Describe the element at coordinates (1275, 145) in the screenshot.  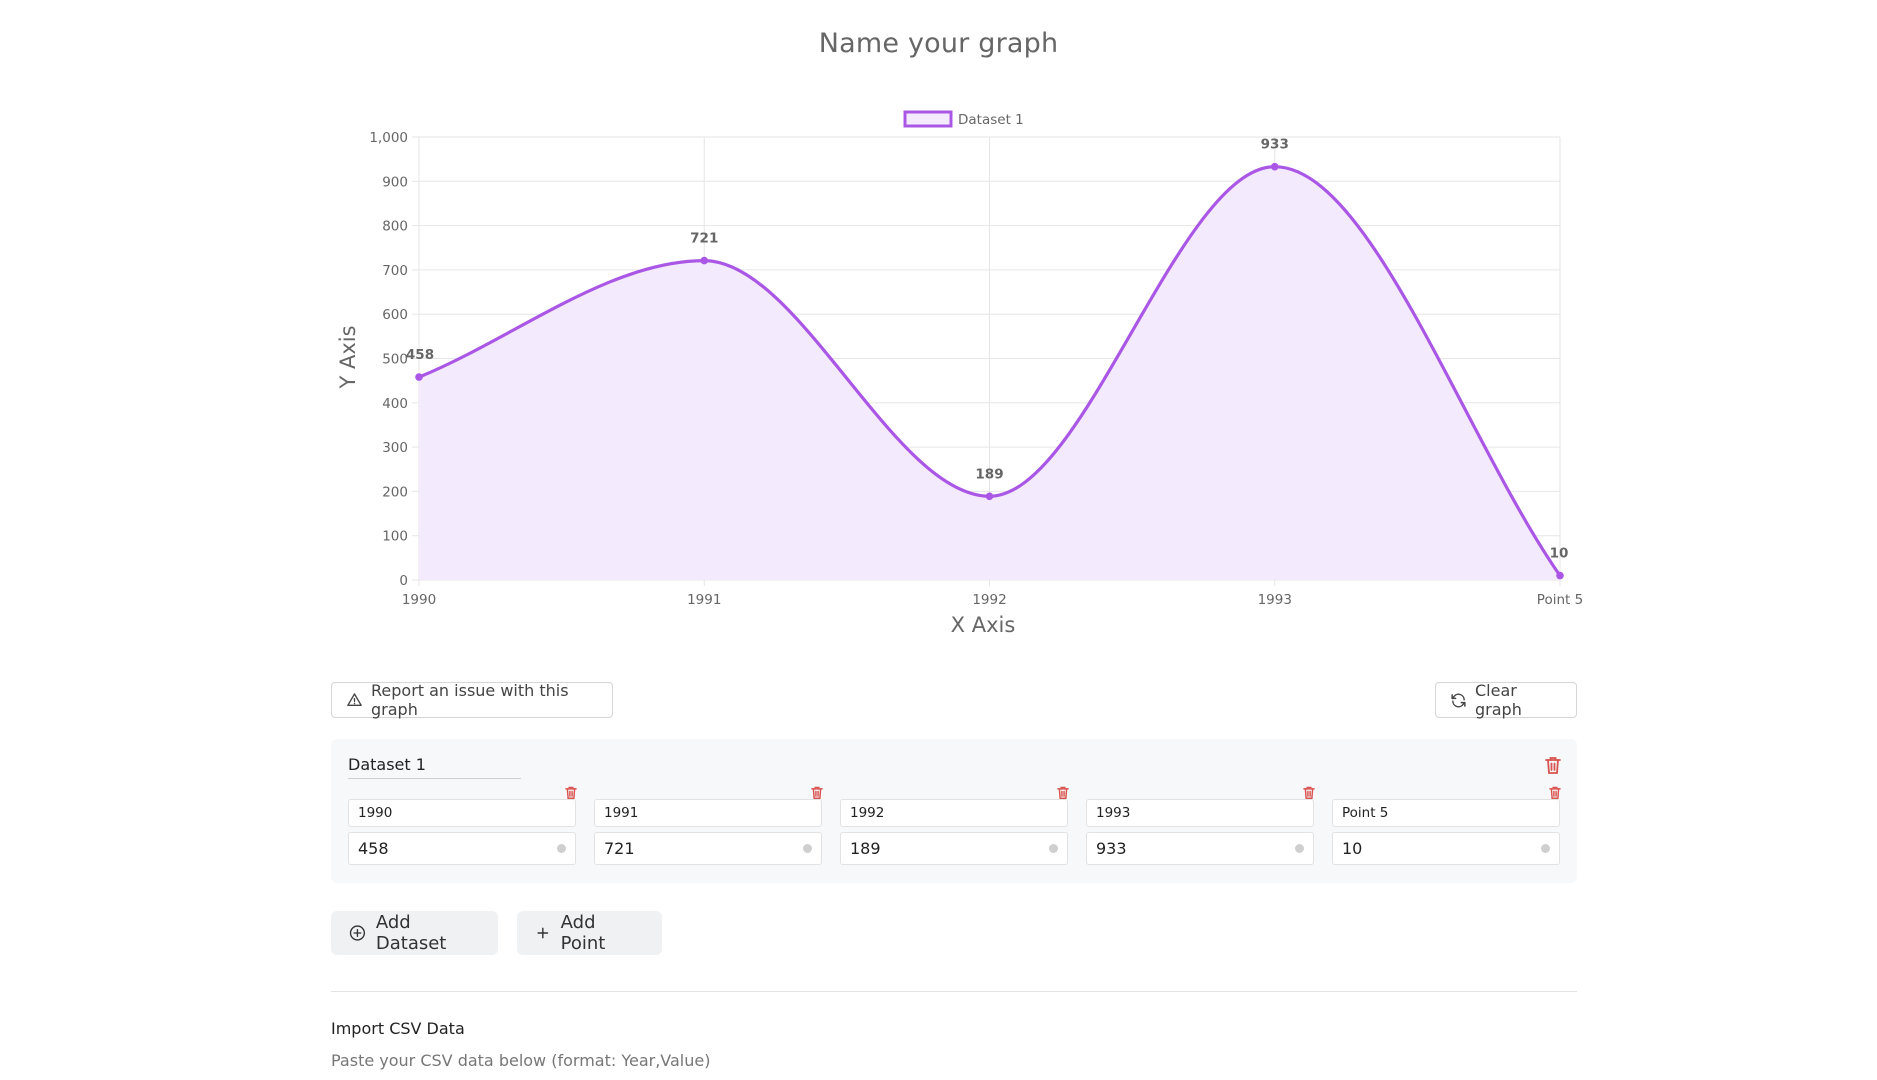
I see `data-label: 933` at that location.